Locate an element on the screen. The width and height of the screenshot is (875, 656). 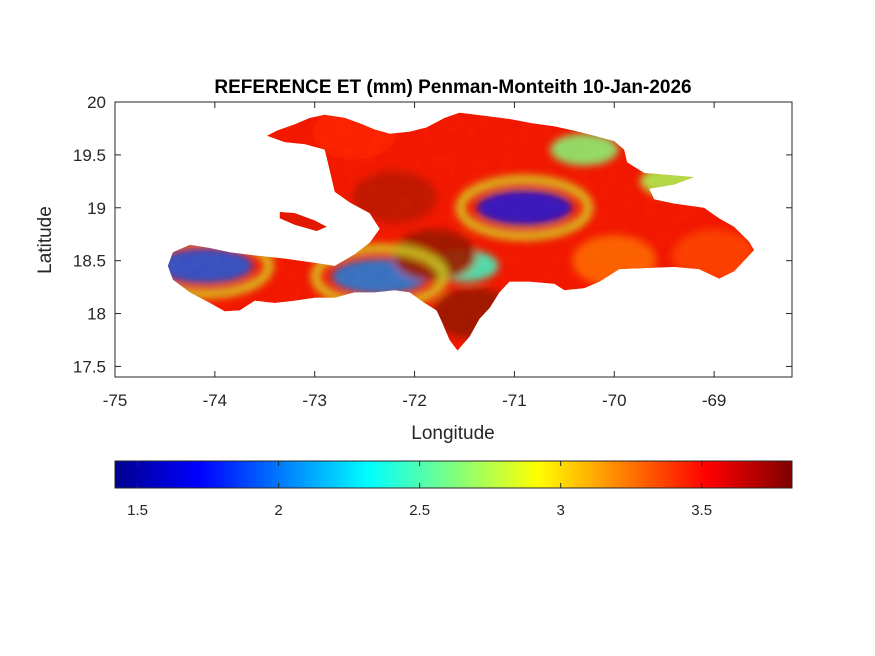
y-tick-label: 20 is located at coordinates (96, 102).